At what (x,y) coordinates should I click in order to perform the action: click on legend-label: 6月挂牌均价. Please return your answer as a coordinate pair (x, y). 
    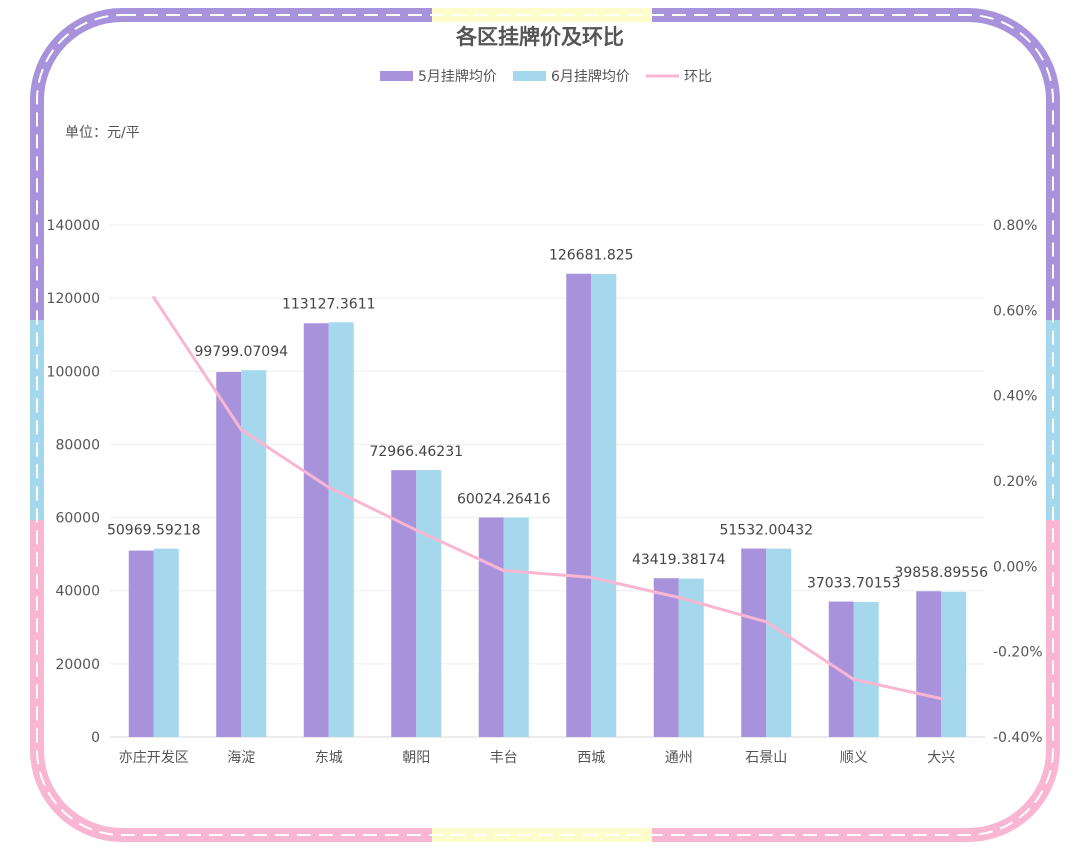
    Looking at the image, I should click on (590, 76).